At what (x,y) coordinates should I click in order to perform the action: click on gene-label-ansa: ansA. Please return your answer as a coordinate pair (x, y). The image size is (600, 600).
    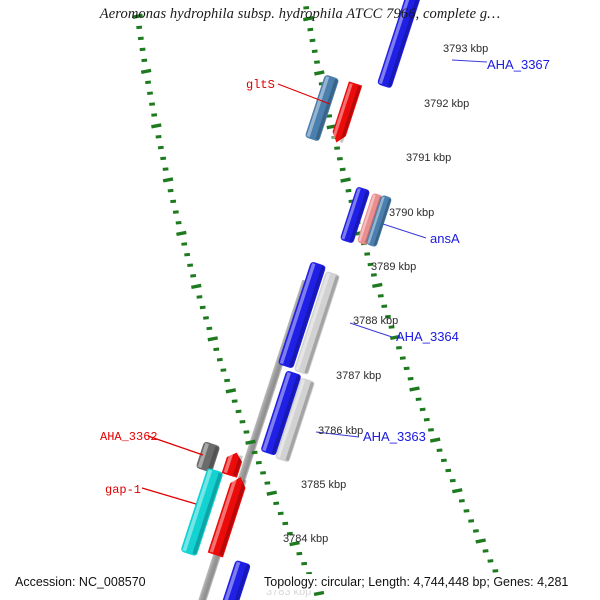
    Looking at the image, I should click on (445, 238).